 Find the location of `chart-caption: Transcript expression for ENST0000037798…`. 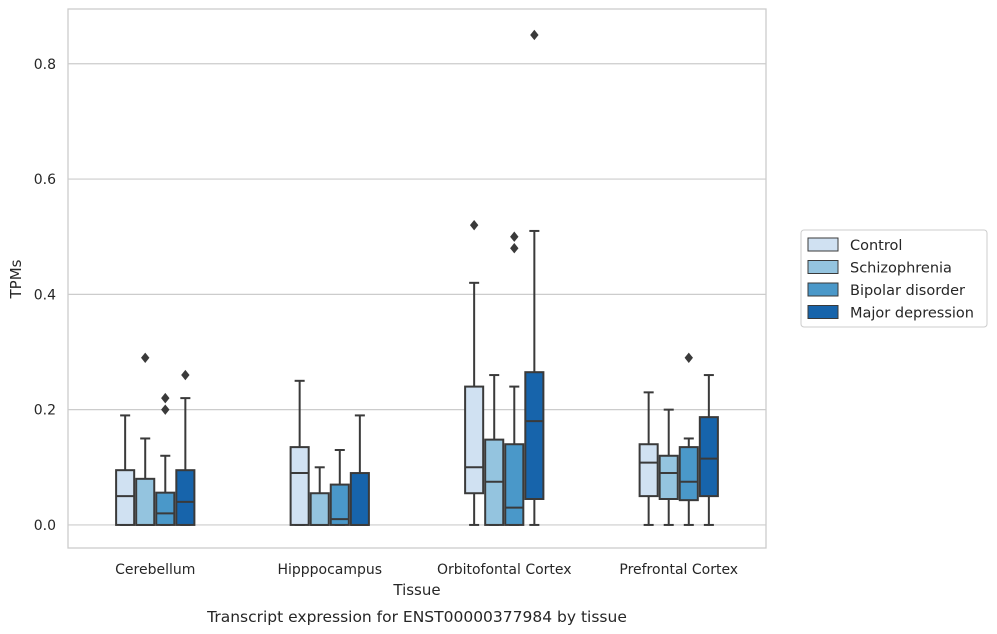

chart-caption: Transcript expression for ENST0000037798… is located at coordinates (416, 617).